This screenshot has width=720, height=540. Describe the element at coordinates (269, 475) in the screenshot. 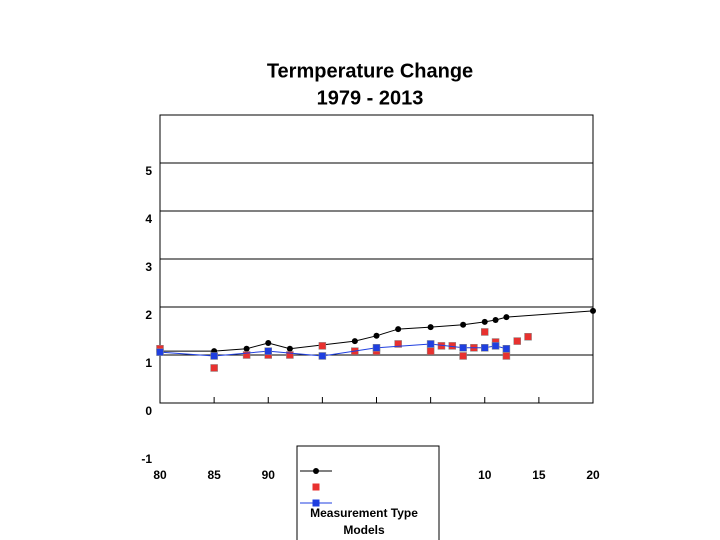

I see `x-tick-label: 90` at that location.